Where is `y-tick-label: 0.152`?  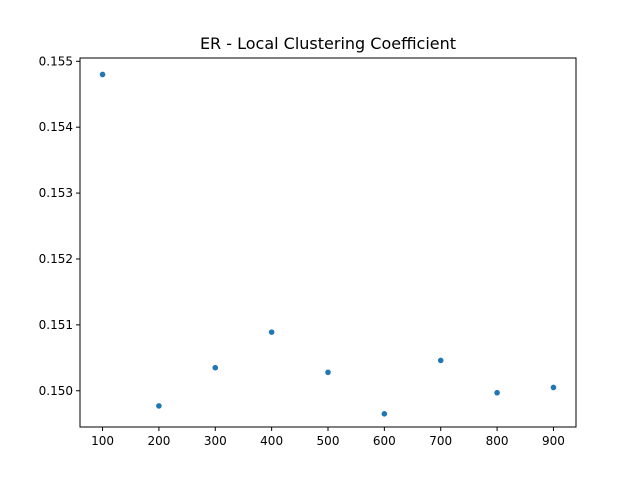
y-tick-label: 0.152 is located at coordinates (56, 259).